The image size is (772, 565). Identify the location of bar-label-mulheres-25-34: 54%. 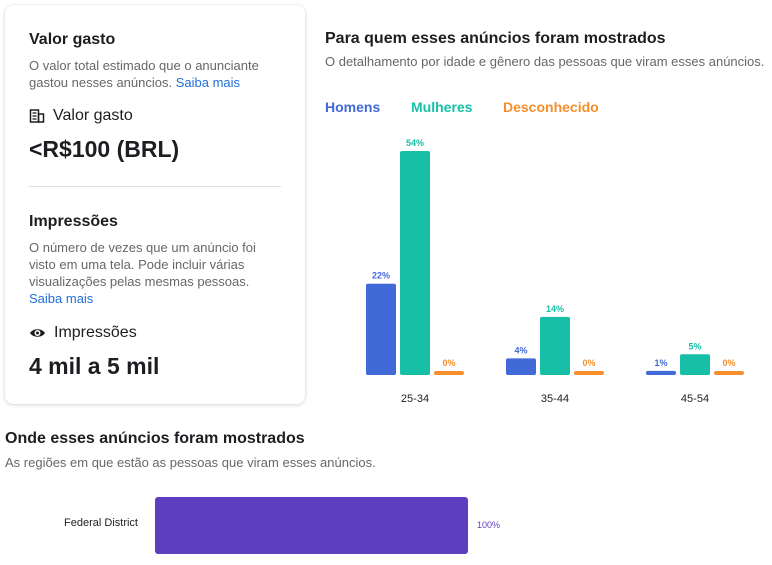
(415, 143).